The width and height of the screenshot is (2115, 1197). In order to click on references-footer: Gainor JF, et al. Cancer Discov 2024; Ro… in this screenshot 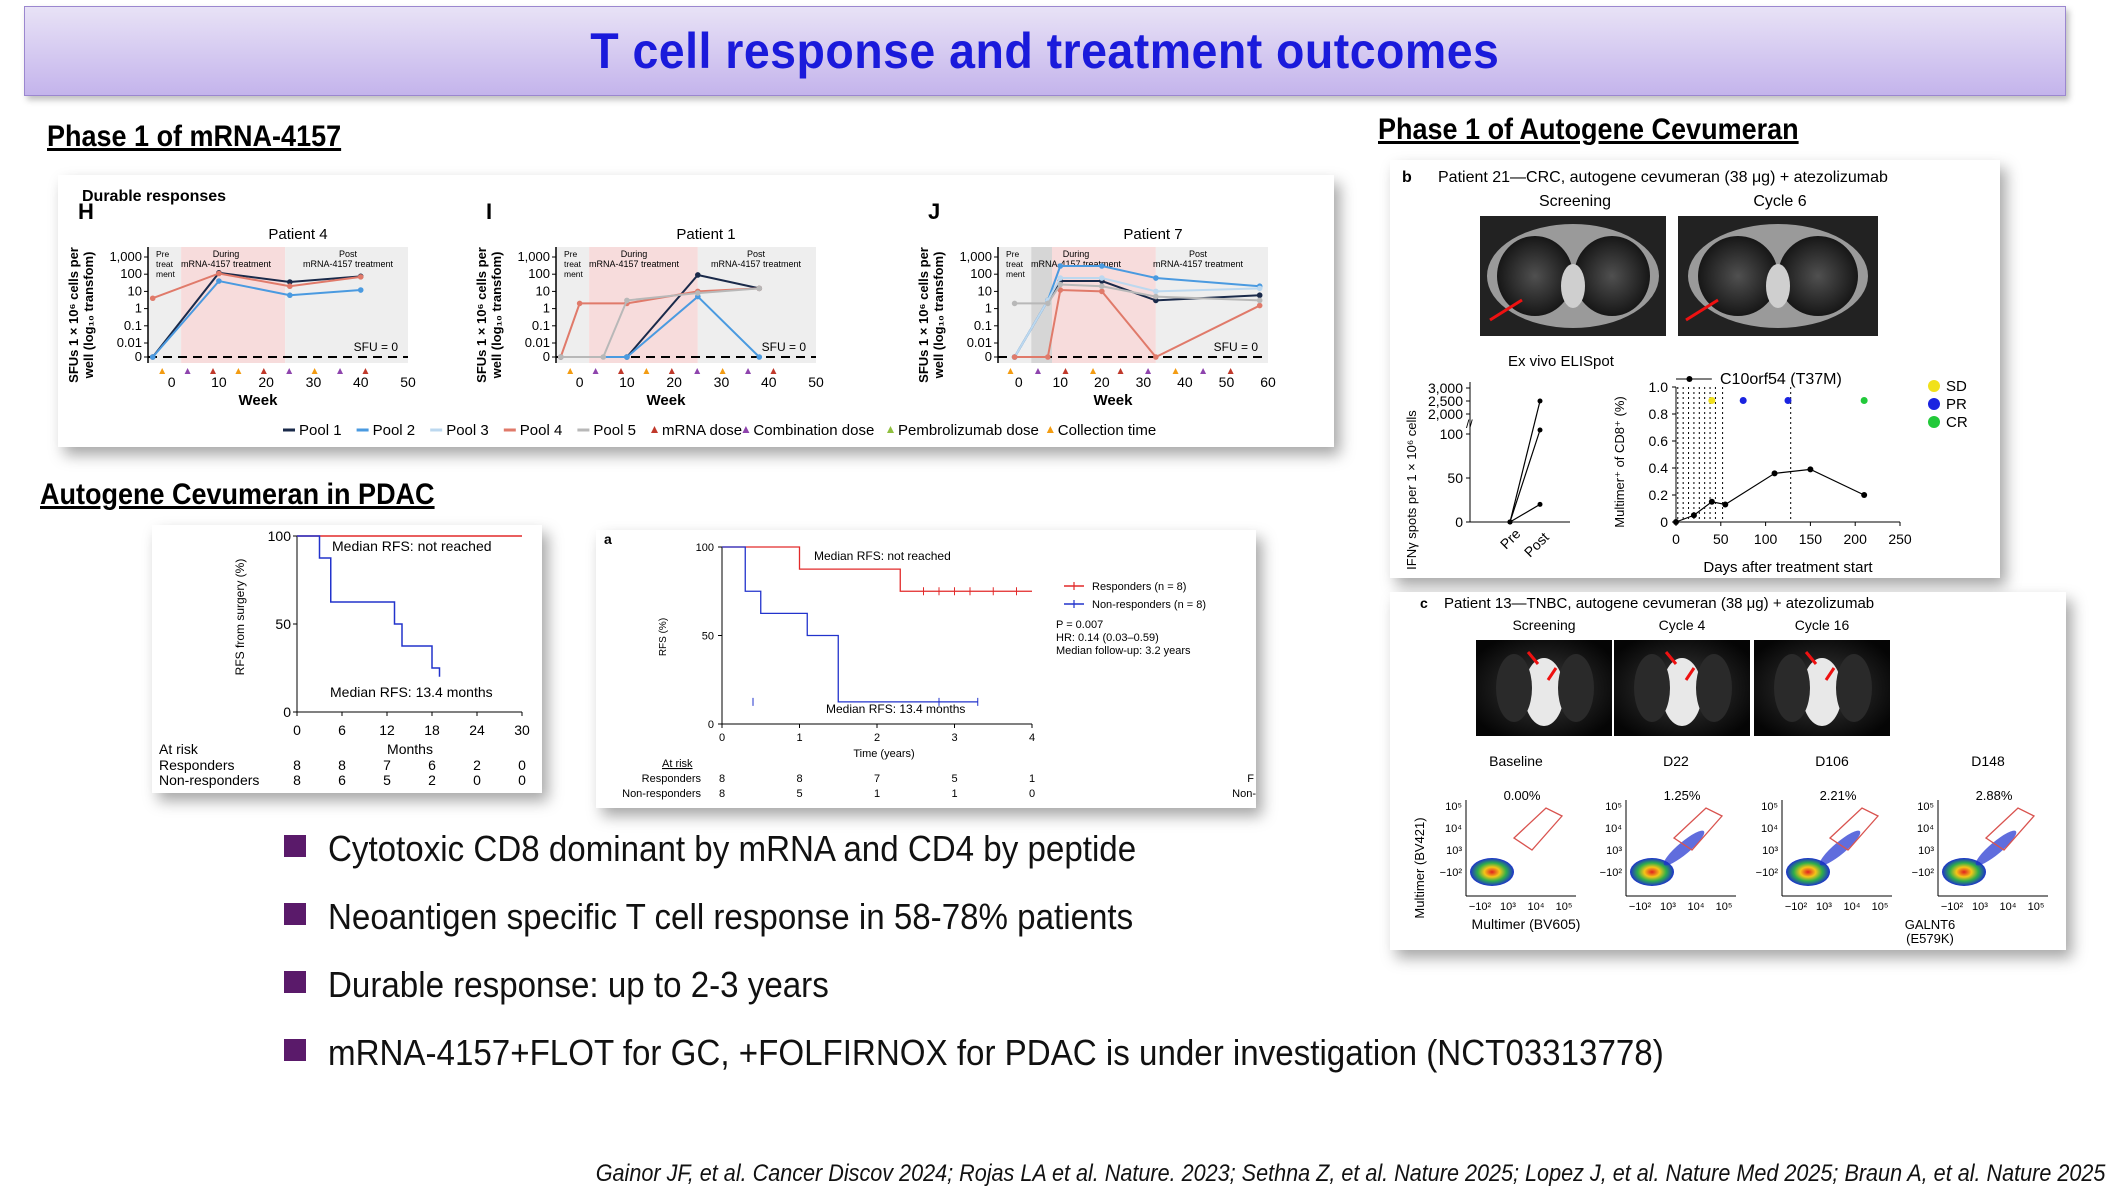, I will do `click(1350, 1173)`.